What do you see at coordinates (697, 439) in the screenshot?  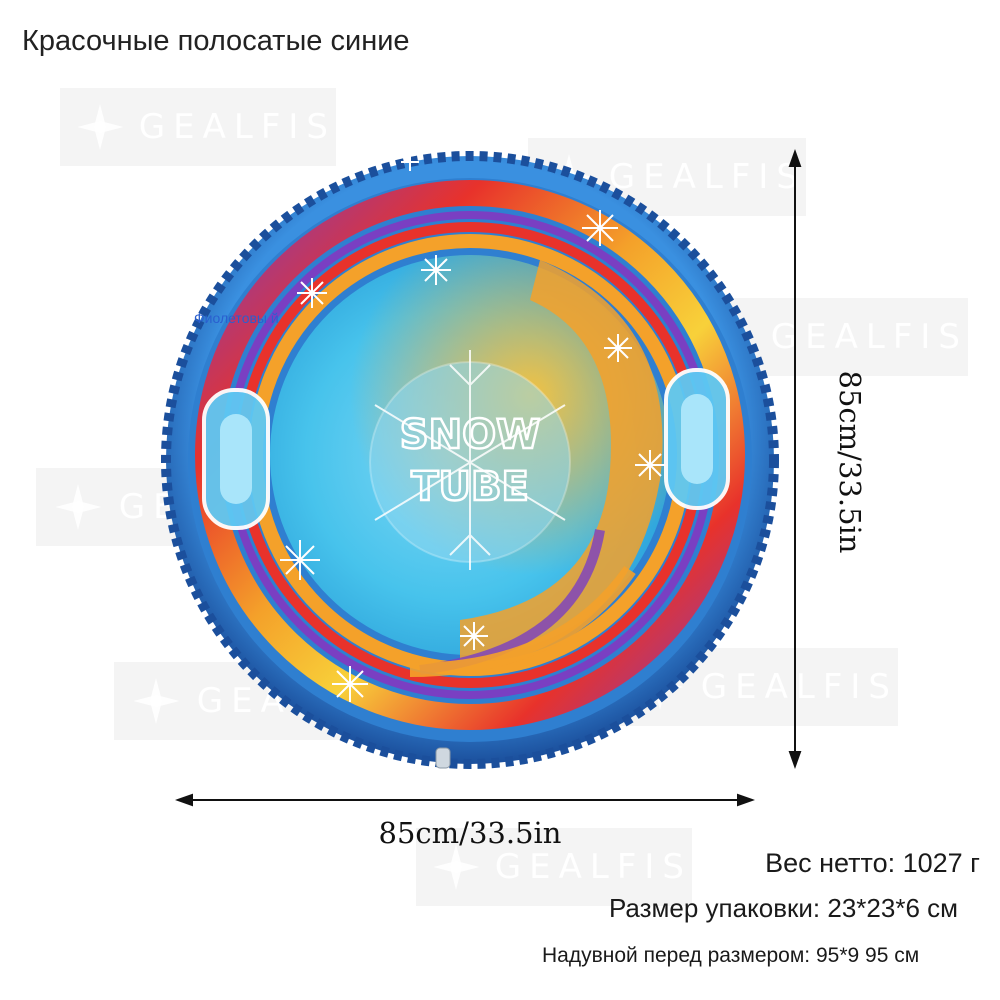 I see `right-handle` at bounding box center [697, 439].